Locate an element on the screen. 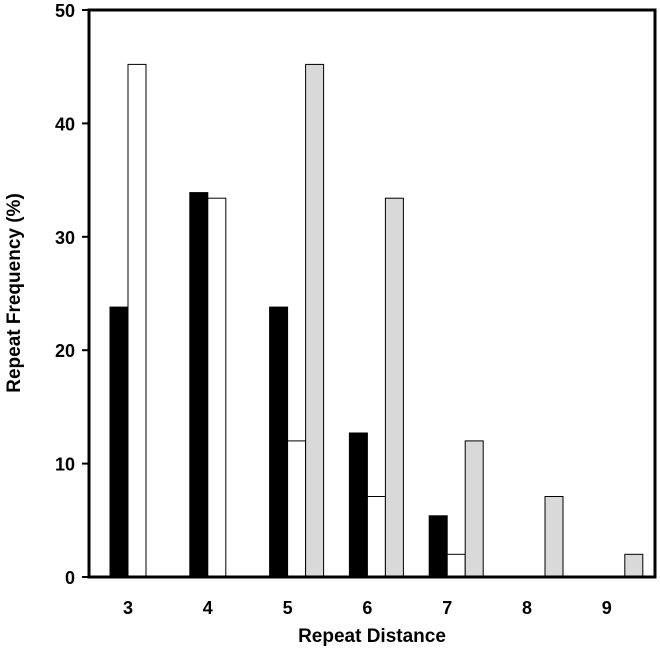 The image size is (660, 651). y-tick-label: 0 is located at coordinates (70, 578).